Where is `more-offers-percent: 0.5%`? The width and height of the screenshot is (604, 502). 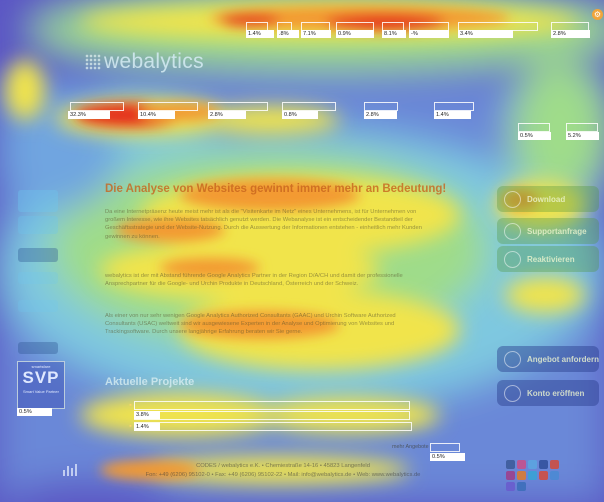
more-offers-percent: 0.5% is located at coordinates (447, 457).